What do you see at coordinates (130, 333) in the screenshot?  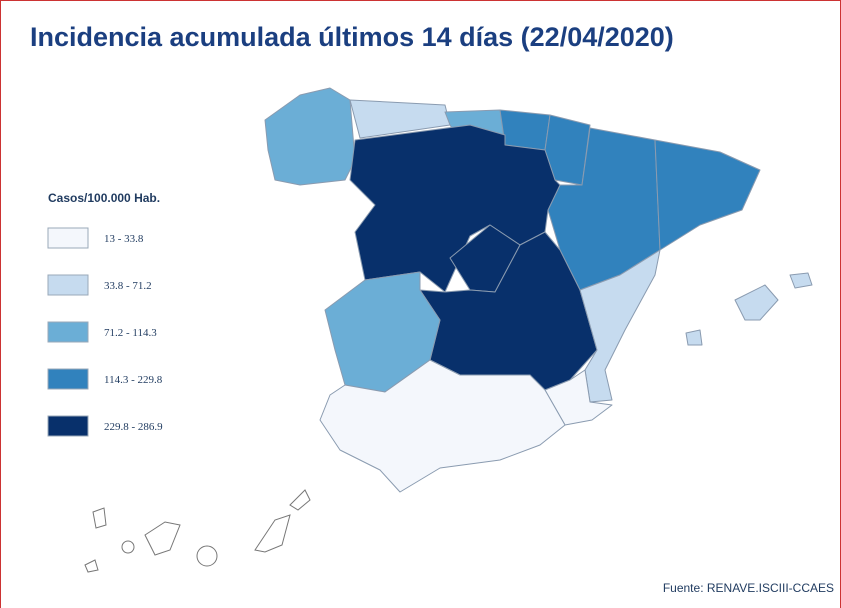 I see `legend-label: 71.2 - 114.3` at bounding box center [130, 333].